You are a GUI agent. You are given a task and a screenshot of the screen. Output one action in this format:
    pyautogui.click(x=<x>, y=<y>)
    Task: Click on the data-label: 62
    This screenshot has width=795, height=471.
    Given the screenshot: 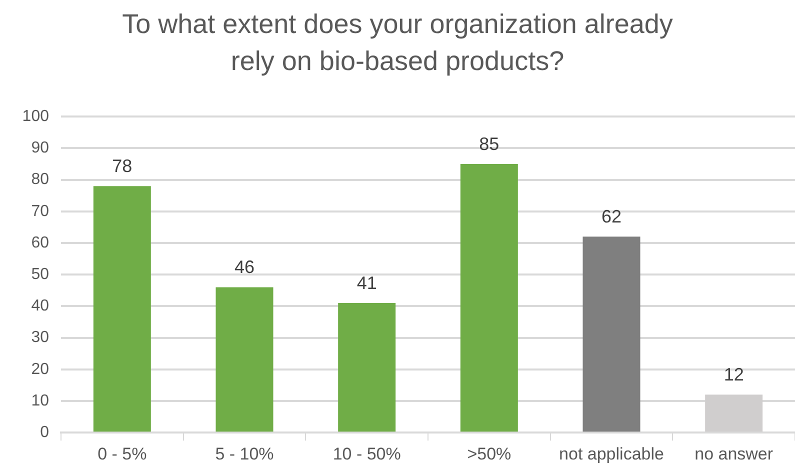 What is the action you would take?
    pyautogui.click(x=611, y=216)
    